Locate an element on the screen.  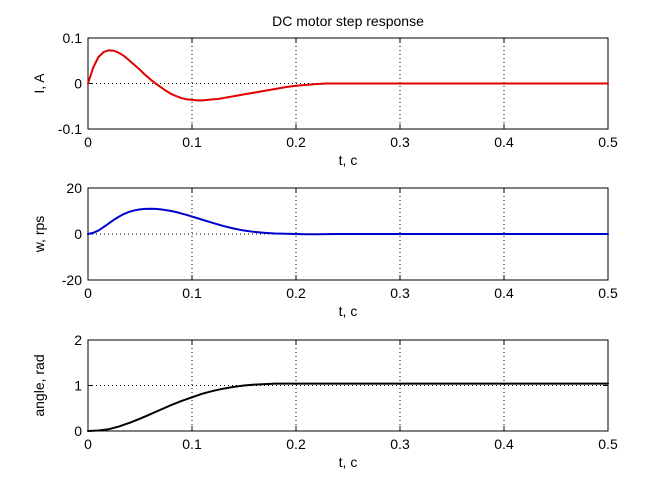
y-tick-label: 0.1 is located at coordinates (73, 38).